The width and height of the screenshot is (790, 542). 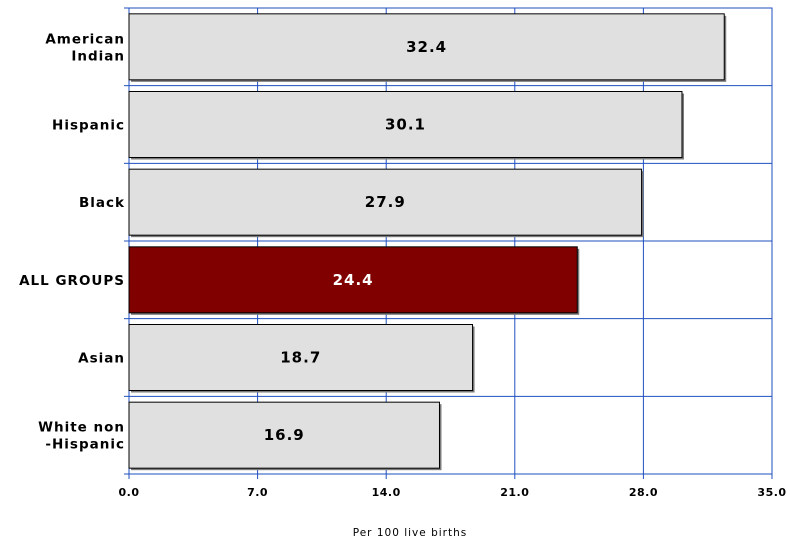 I want to click on data-label: 32.4, so click(x=426, y=47).